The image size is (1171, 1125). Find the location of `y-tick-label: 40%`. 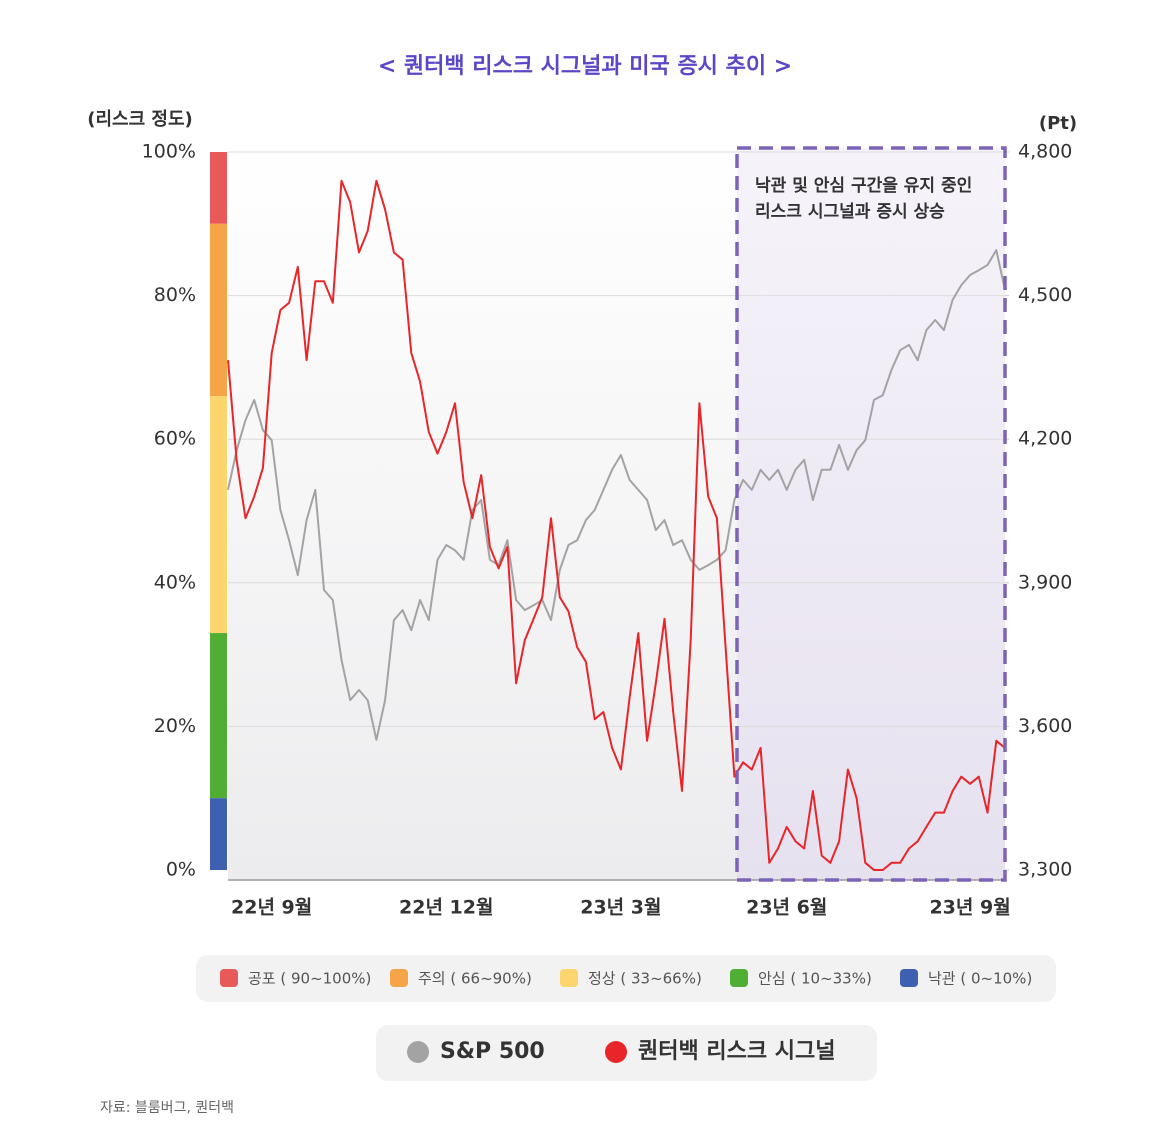

y-tick-label: 40% is located at coordinates (175, 582).